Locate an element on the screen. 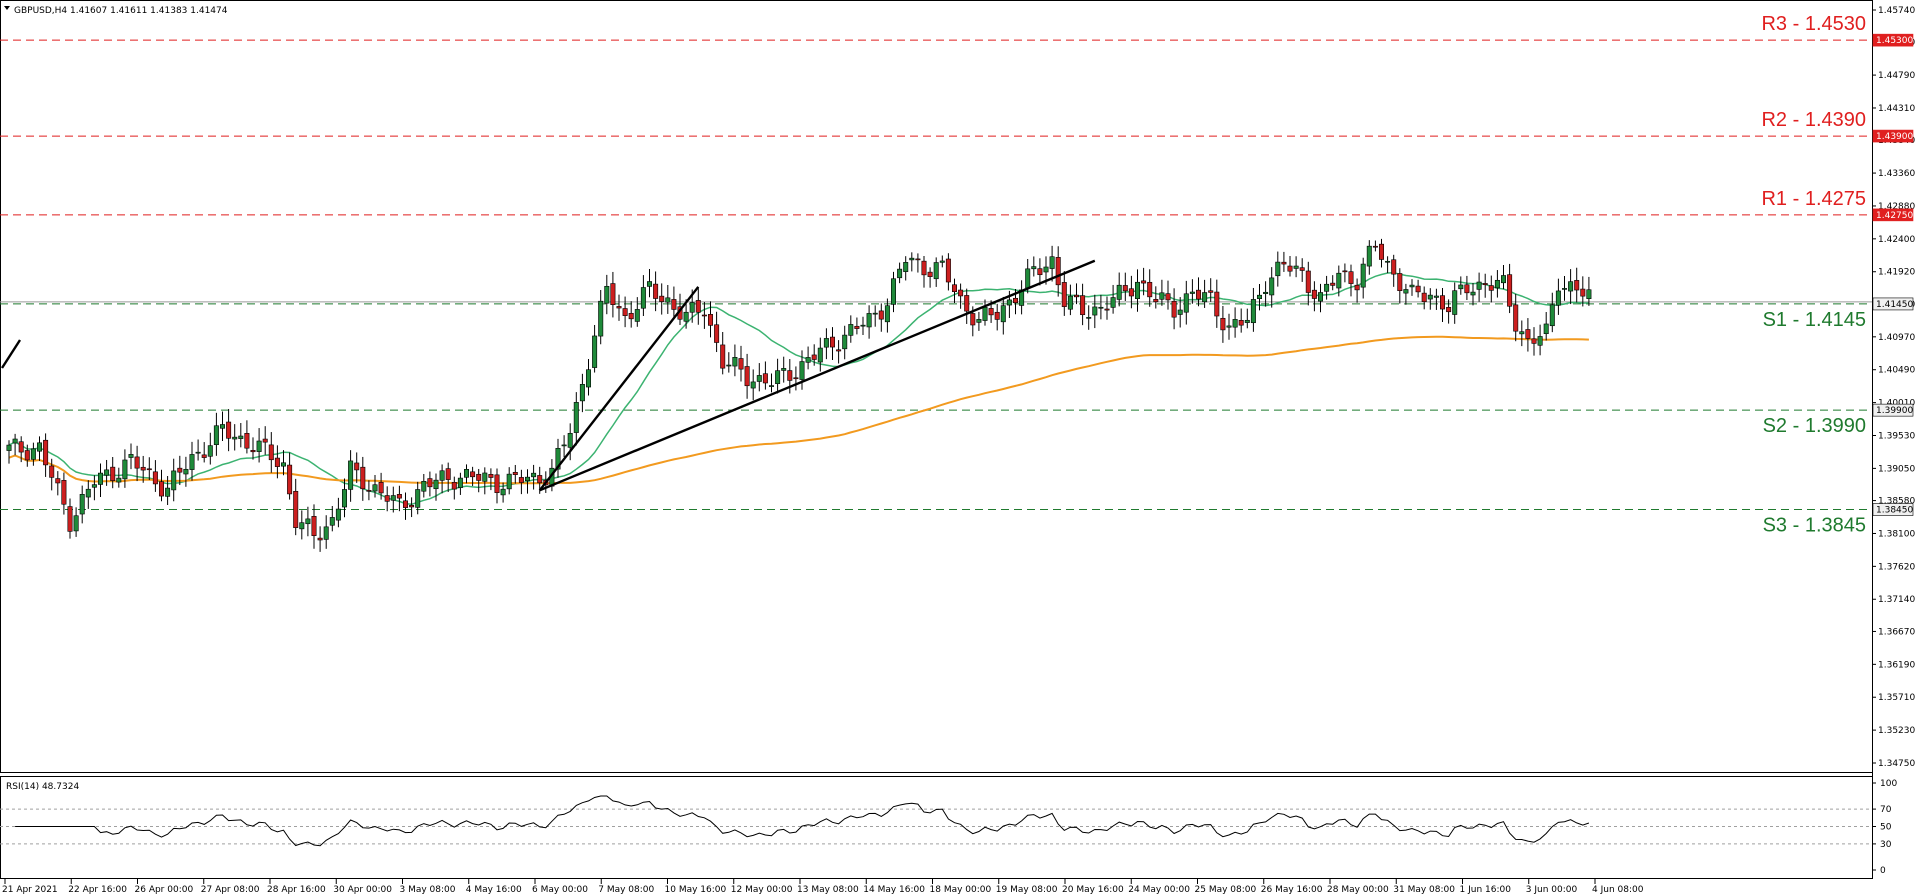 This screenshot has height=896, width=1916. trendline-edge is located at coordinates (11, 354).